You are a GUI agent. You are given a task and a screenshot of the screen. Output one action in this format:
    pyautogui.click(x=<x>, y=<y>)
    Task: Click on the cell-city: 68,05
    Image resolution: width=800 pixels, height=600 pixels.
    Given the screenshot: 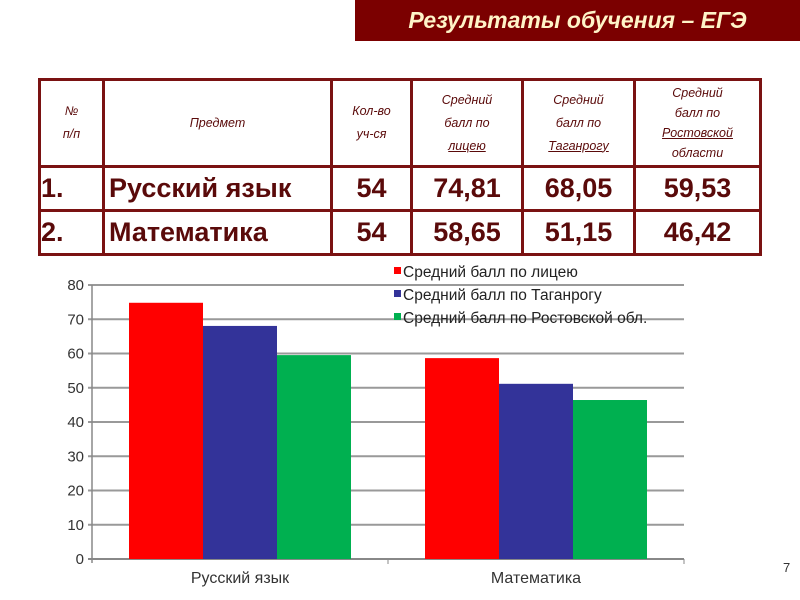 What is the action you would take?
    pyautogui.click(x=578, y=188)
    